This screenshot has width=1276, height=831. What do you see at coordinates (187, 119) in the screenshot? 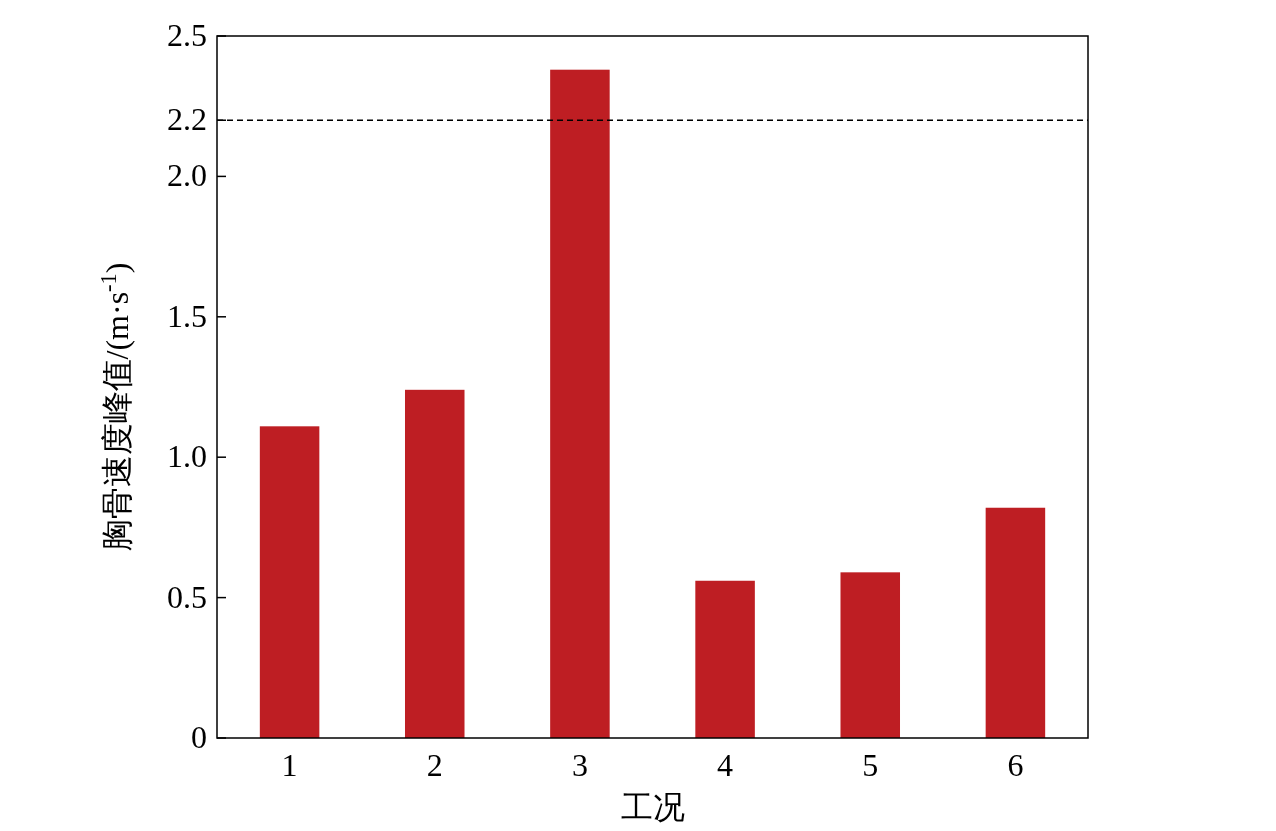
I see `y-tick-label: 2.2` at bounding box center [187, 119].